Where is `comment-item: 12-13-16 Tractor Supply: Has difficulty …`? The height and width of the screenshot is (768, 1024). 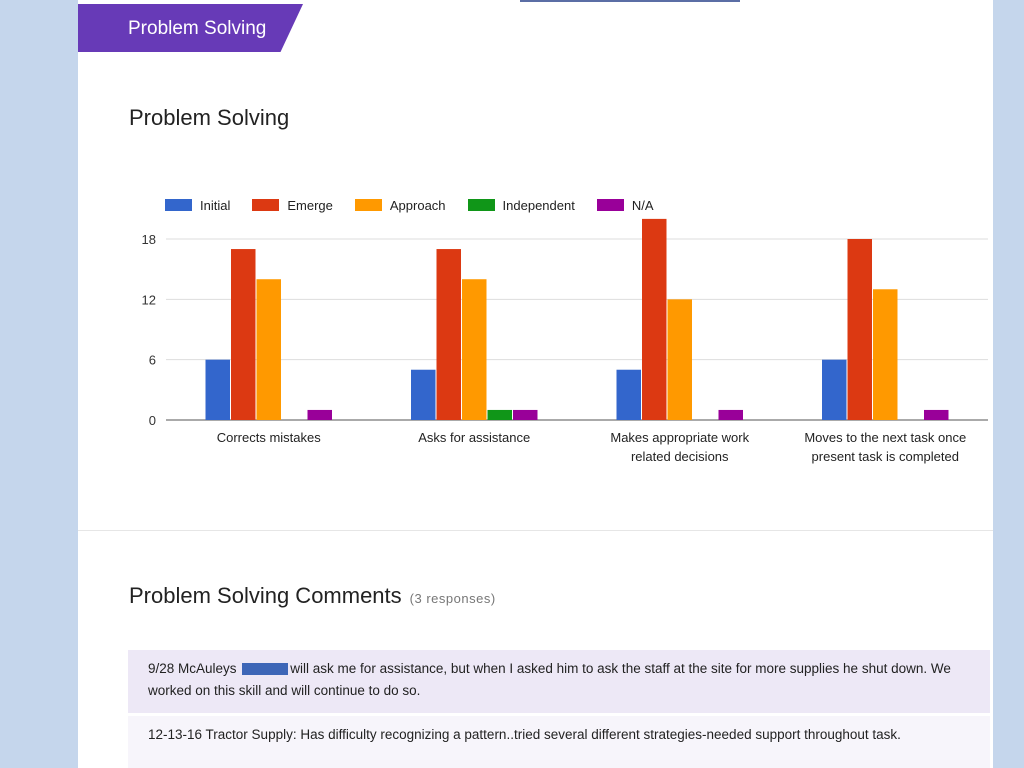 comment-item: 12-13-16 Tractor Supply: Has difficulty … is located at coordinates (559, 742).